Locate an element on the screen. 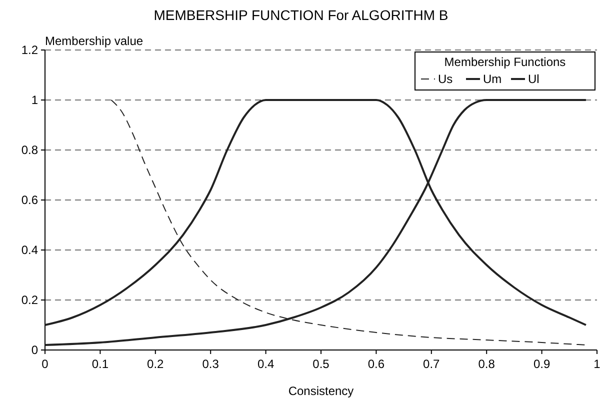 This screenshot has width=608, height=403. y-tick-label: 0.4 is located at coordinates (29, 250).